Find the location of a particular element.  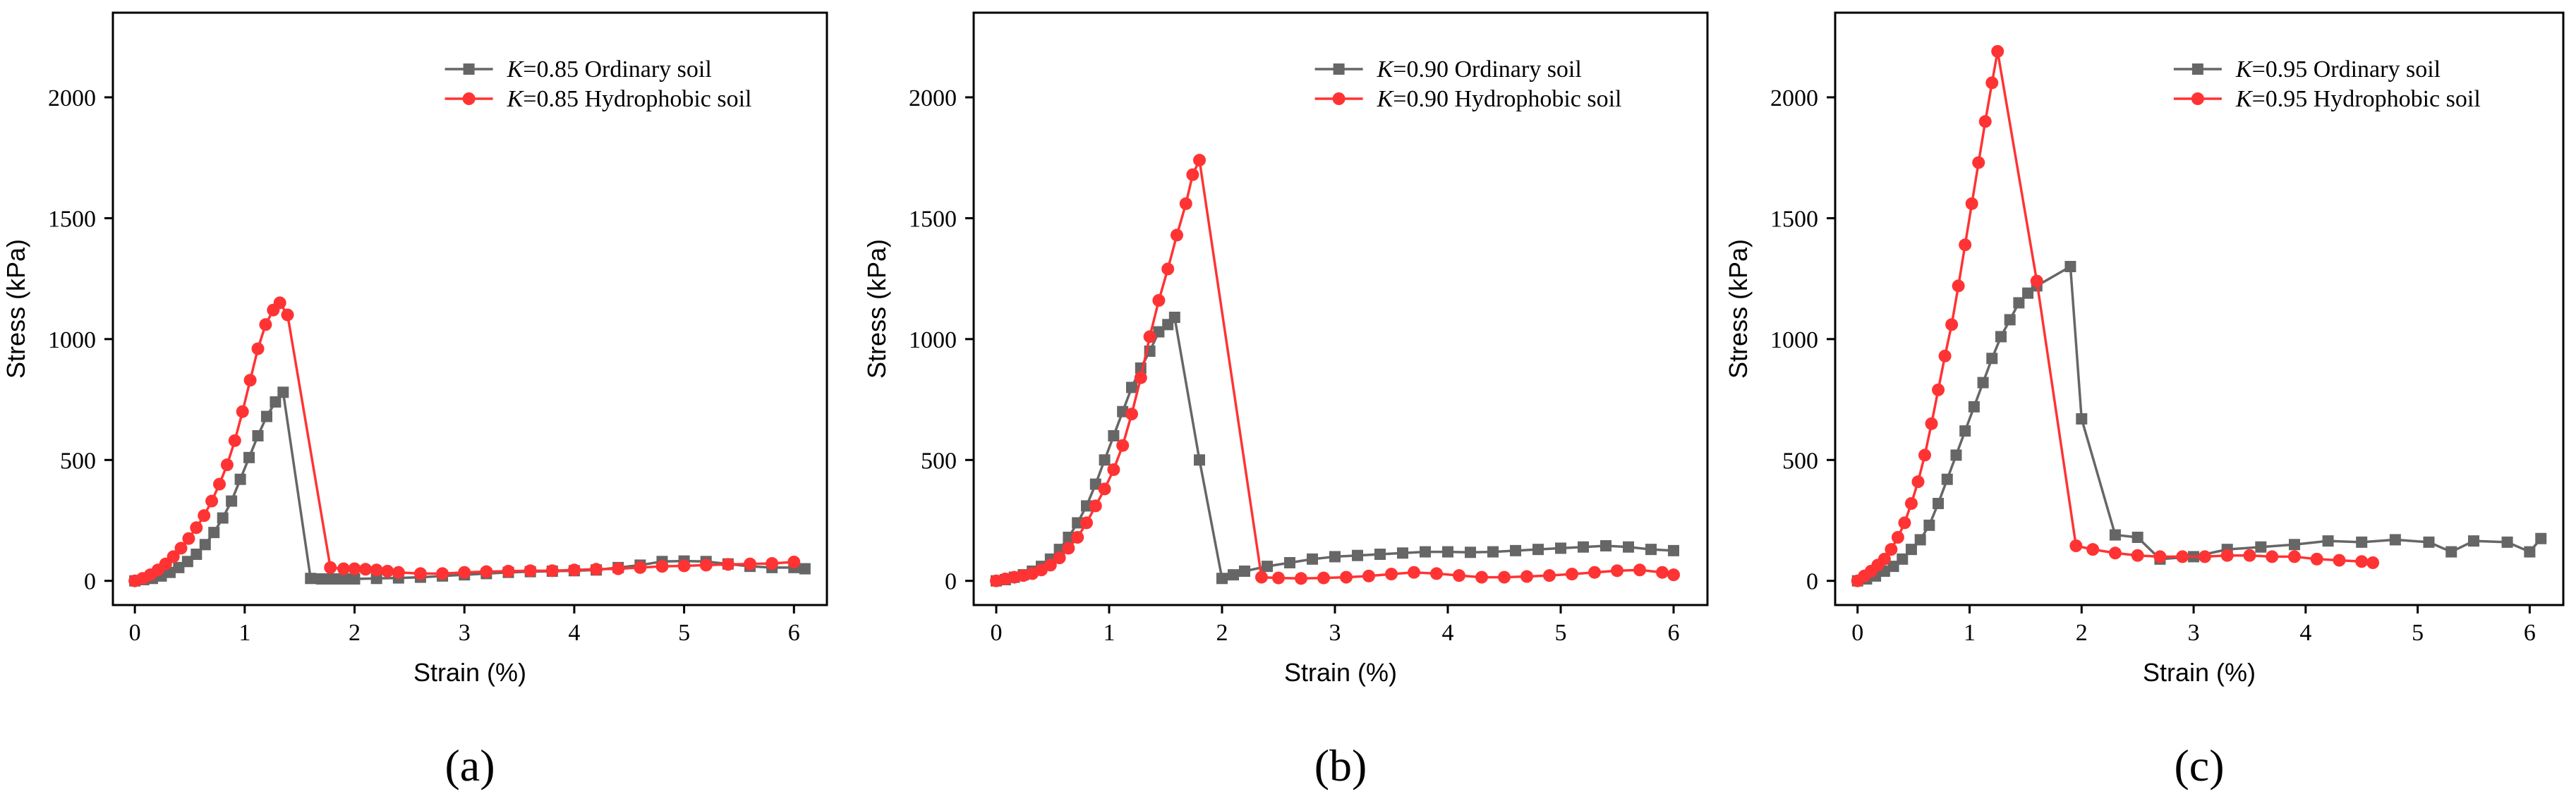

x-axis-title: Strain (%) is located at coordinates (2199, 672).